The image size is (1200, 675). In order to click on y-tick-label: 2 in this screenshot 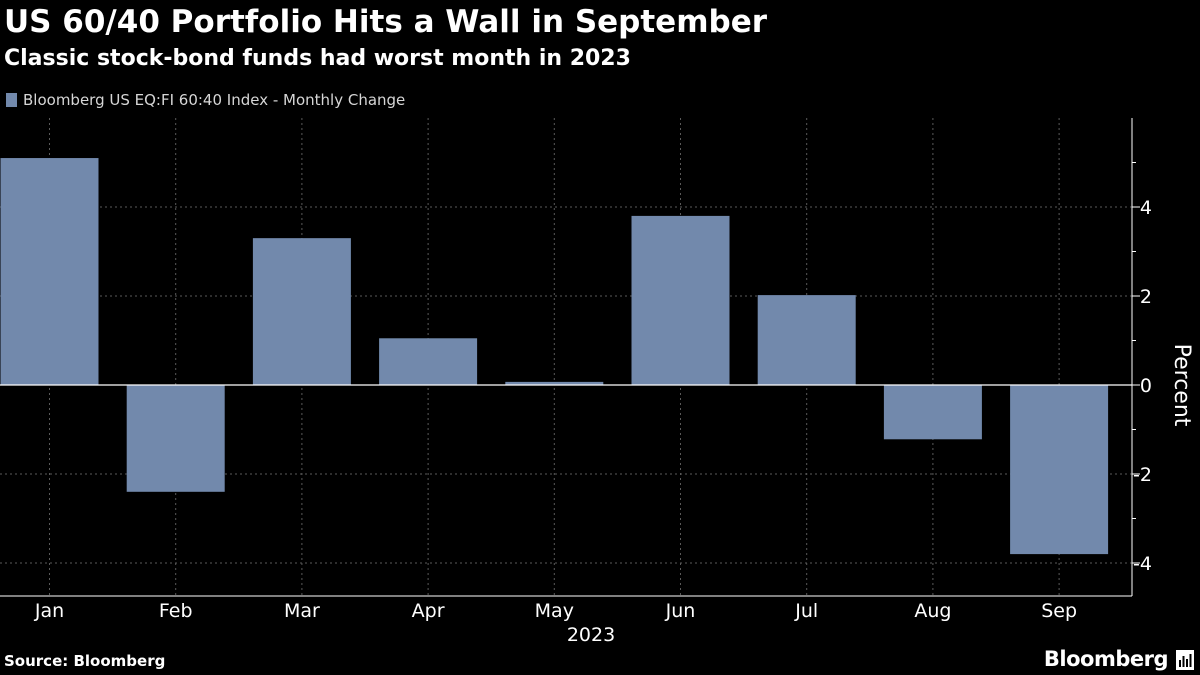, I will do `click(1146, 297)`.